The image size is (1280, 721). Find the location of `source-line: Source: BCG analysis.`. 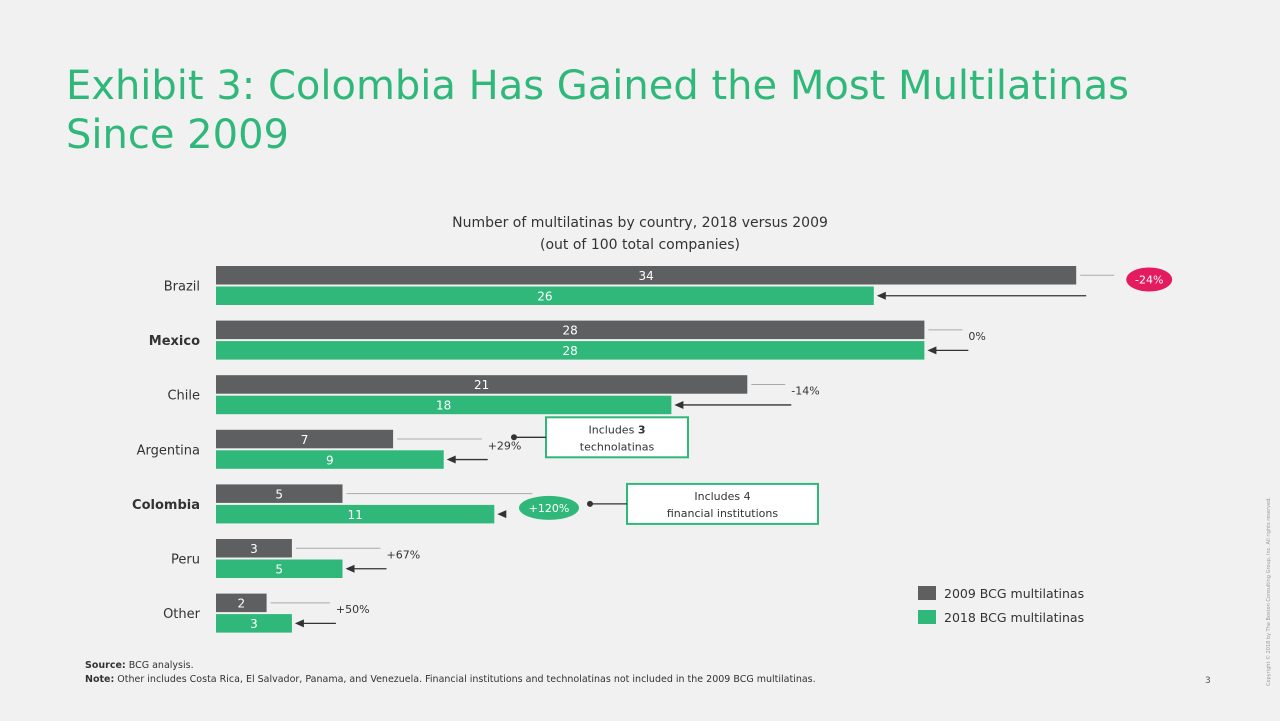

source-line: Source: BCG analysis. is located at coordinates (139, 665).